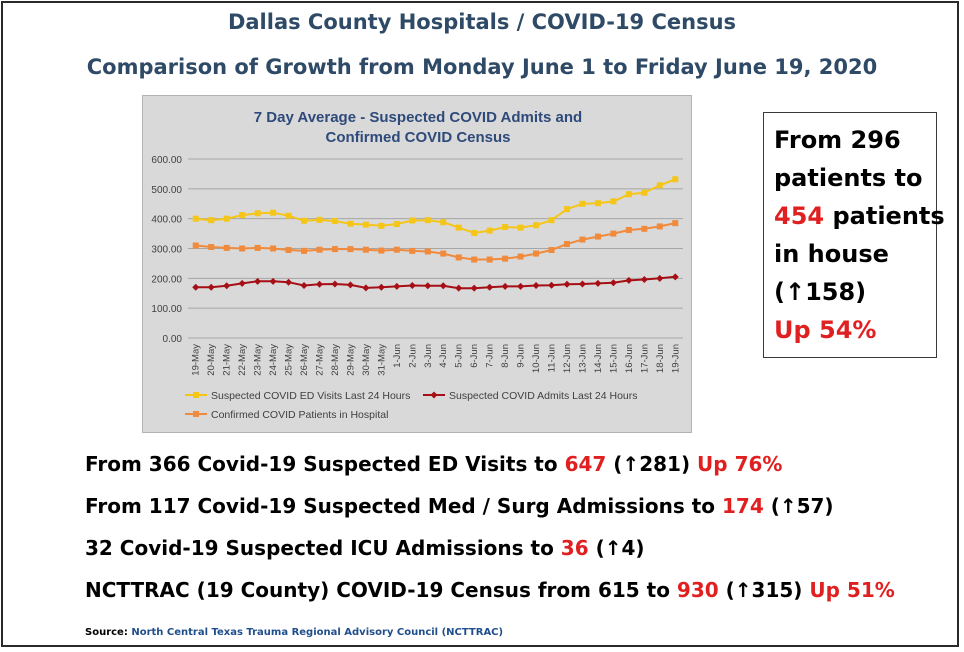 This screenshot has height=652, width=964. I want to click on x-tick-label: 27-May, so click(319, 360).